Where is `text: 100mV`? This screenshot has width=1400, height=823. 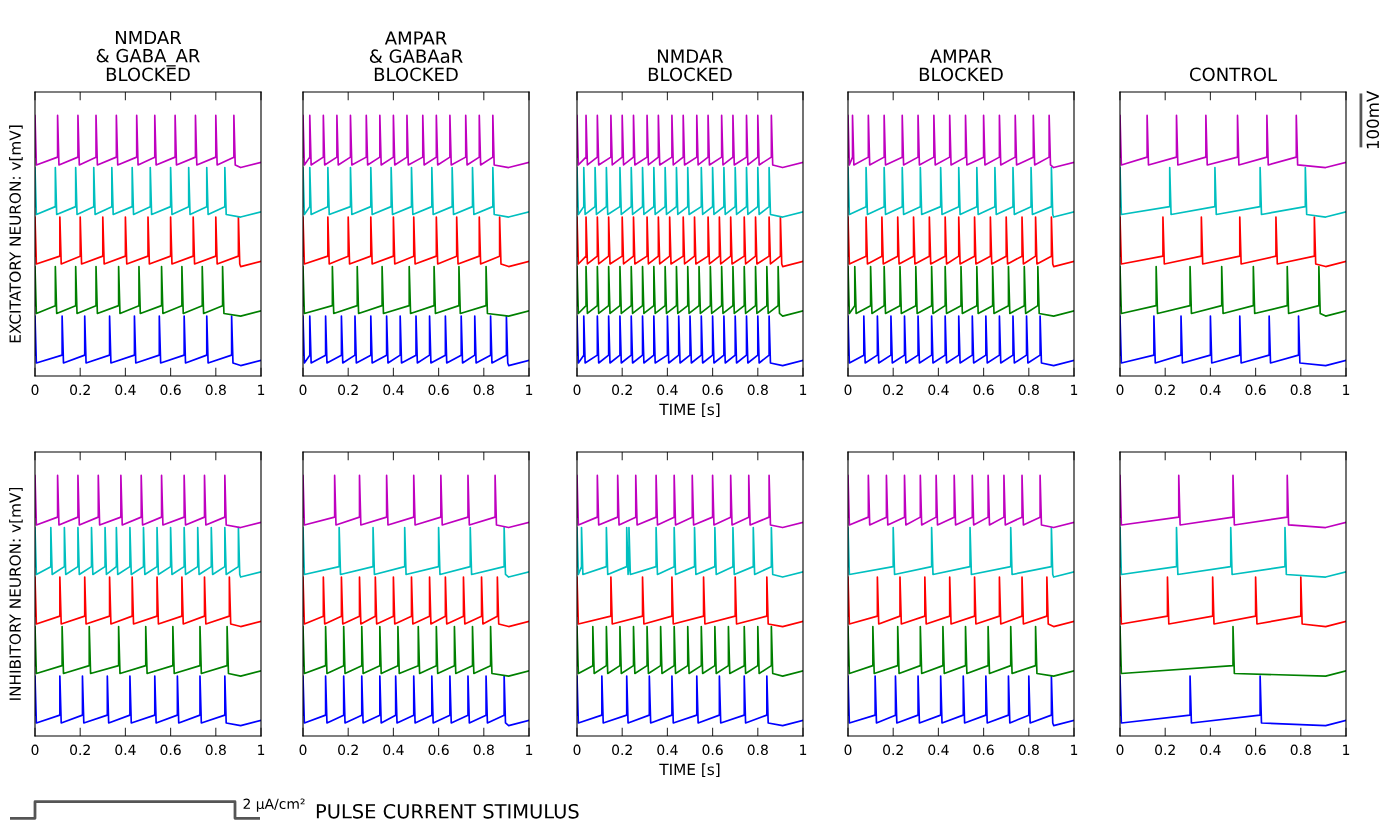
text: 100mV is located at coordinates (1373, 119).